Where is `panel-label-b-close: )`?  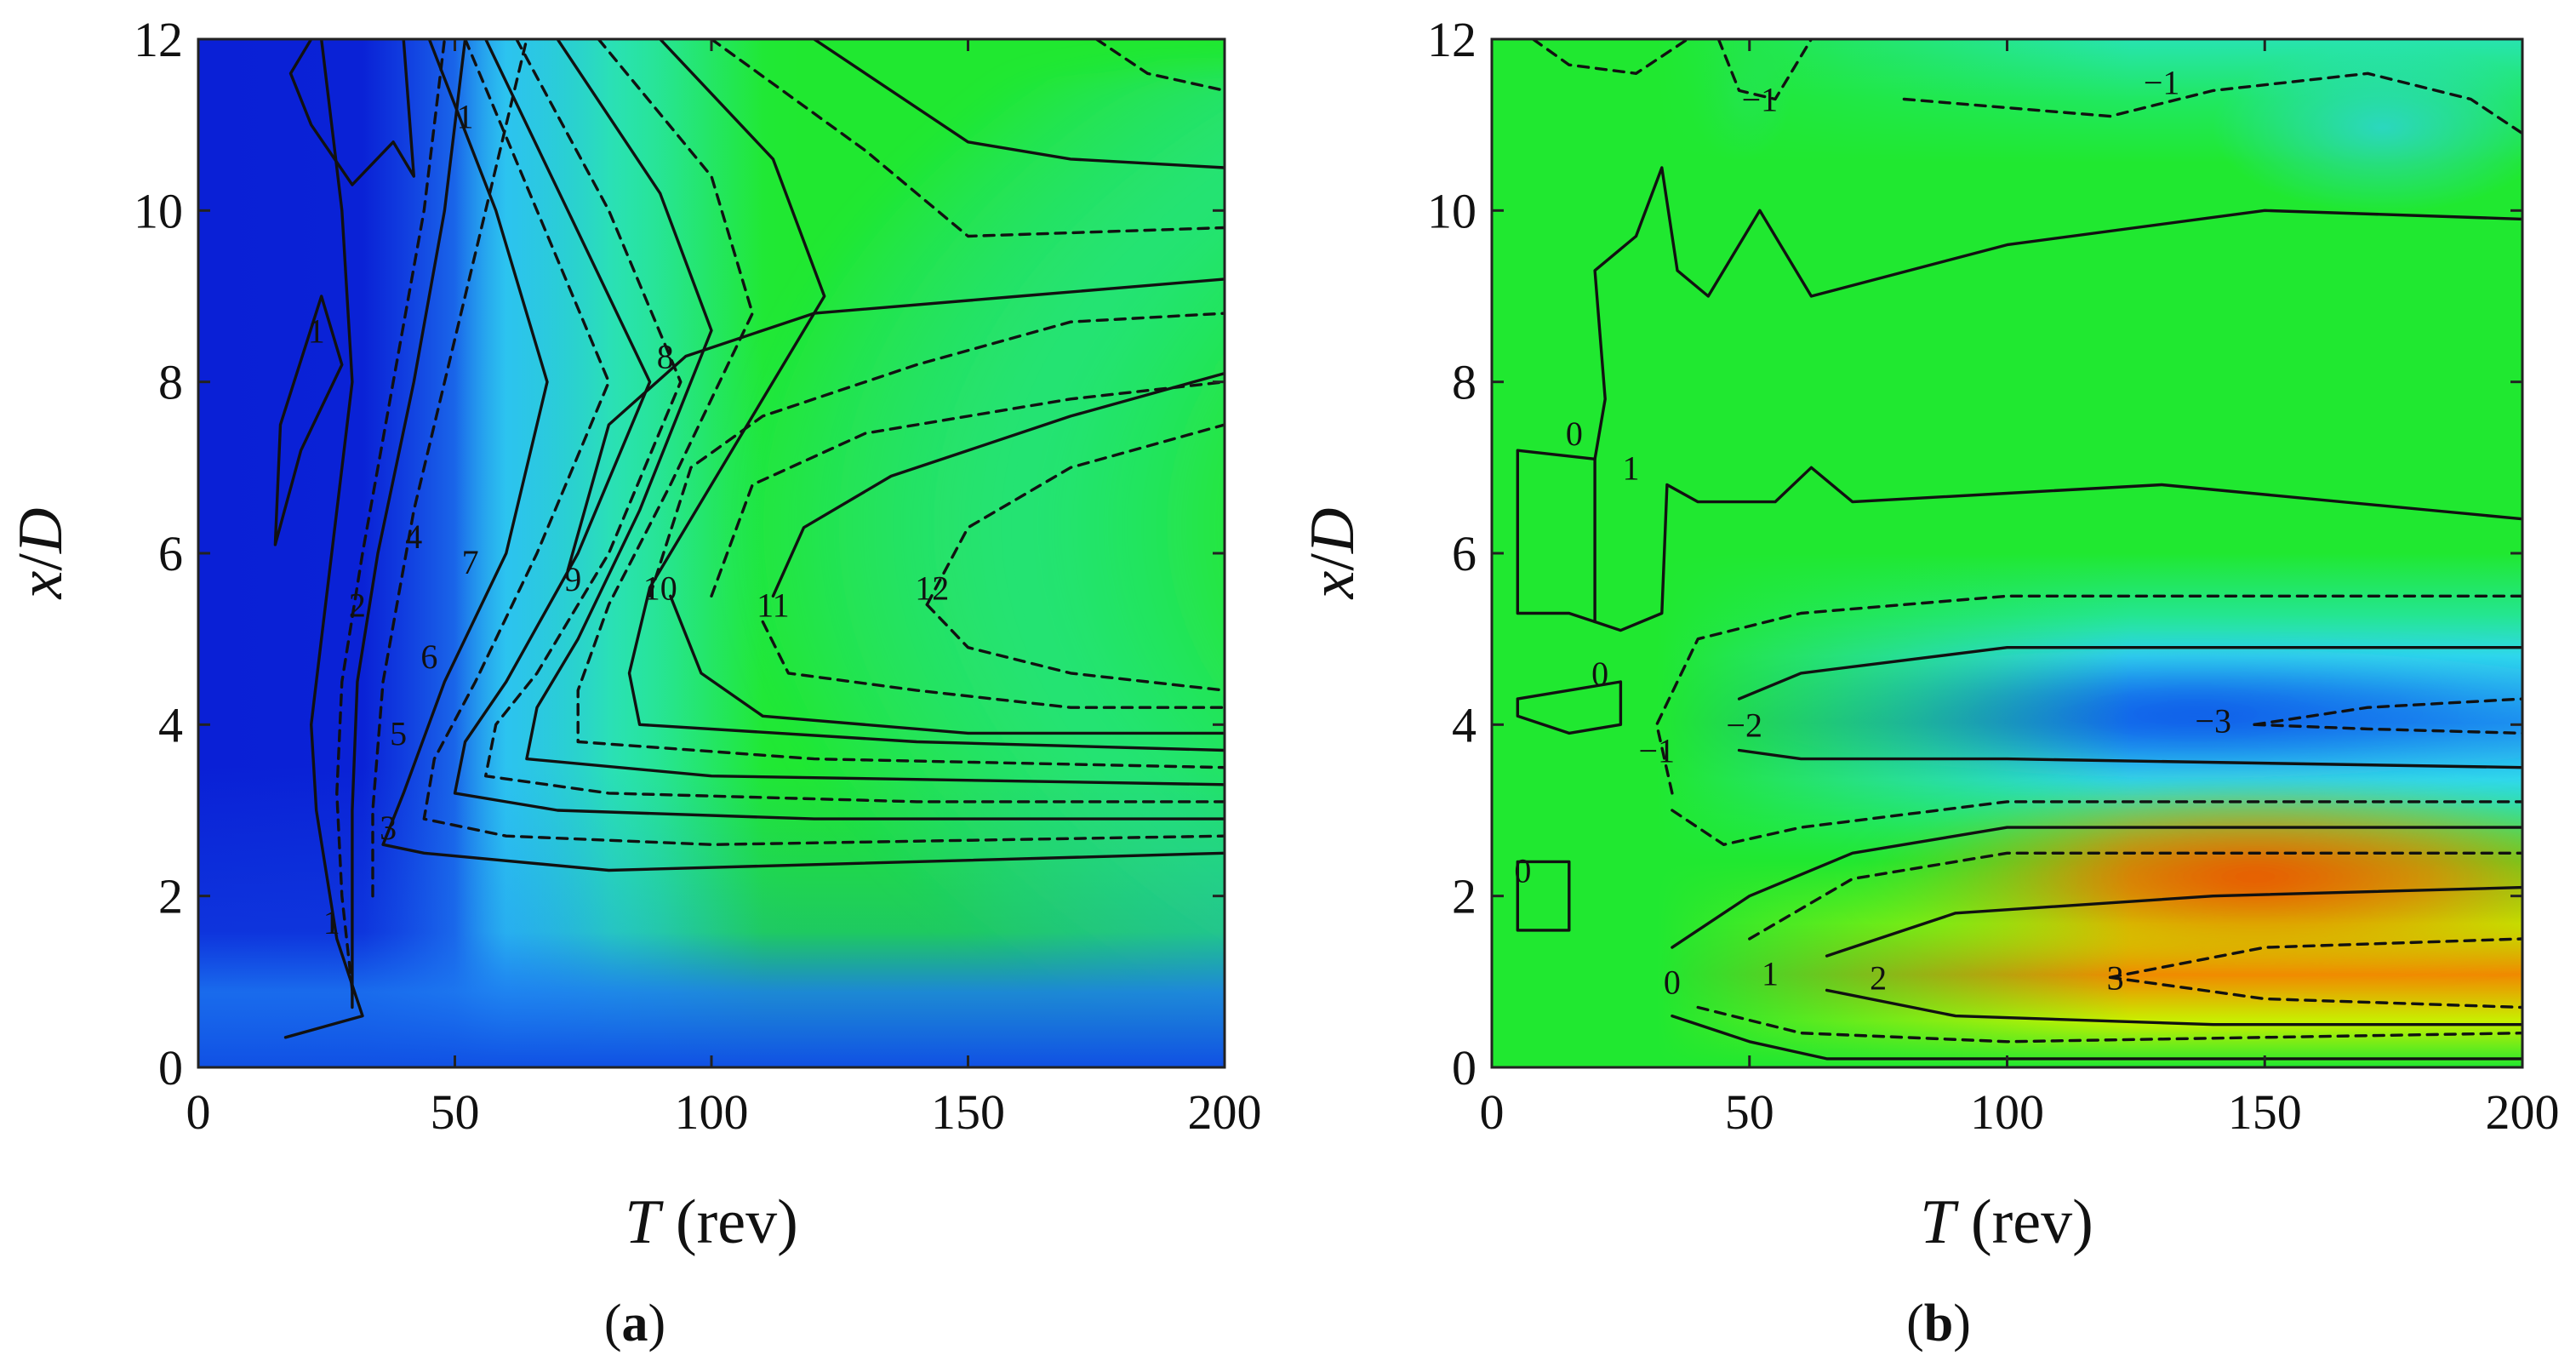 panel-label-b-close: ) is located at coordinates (1962, 1323).